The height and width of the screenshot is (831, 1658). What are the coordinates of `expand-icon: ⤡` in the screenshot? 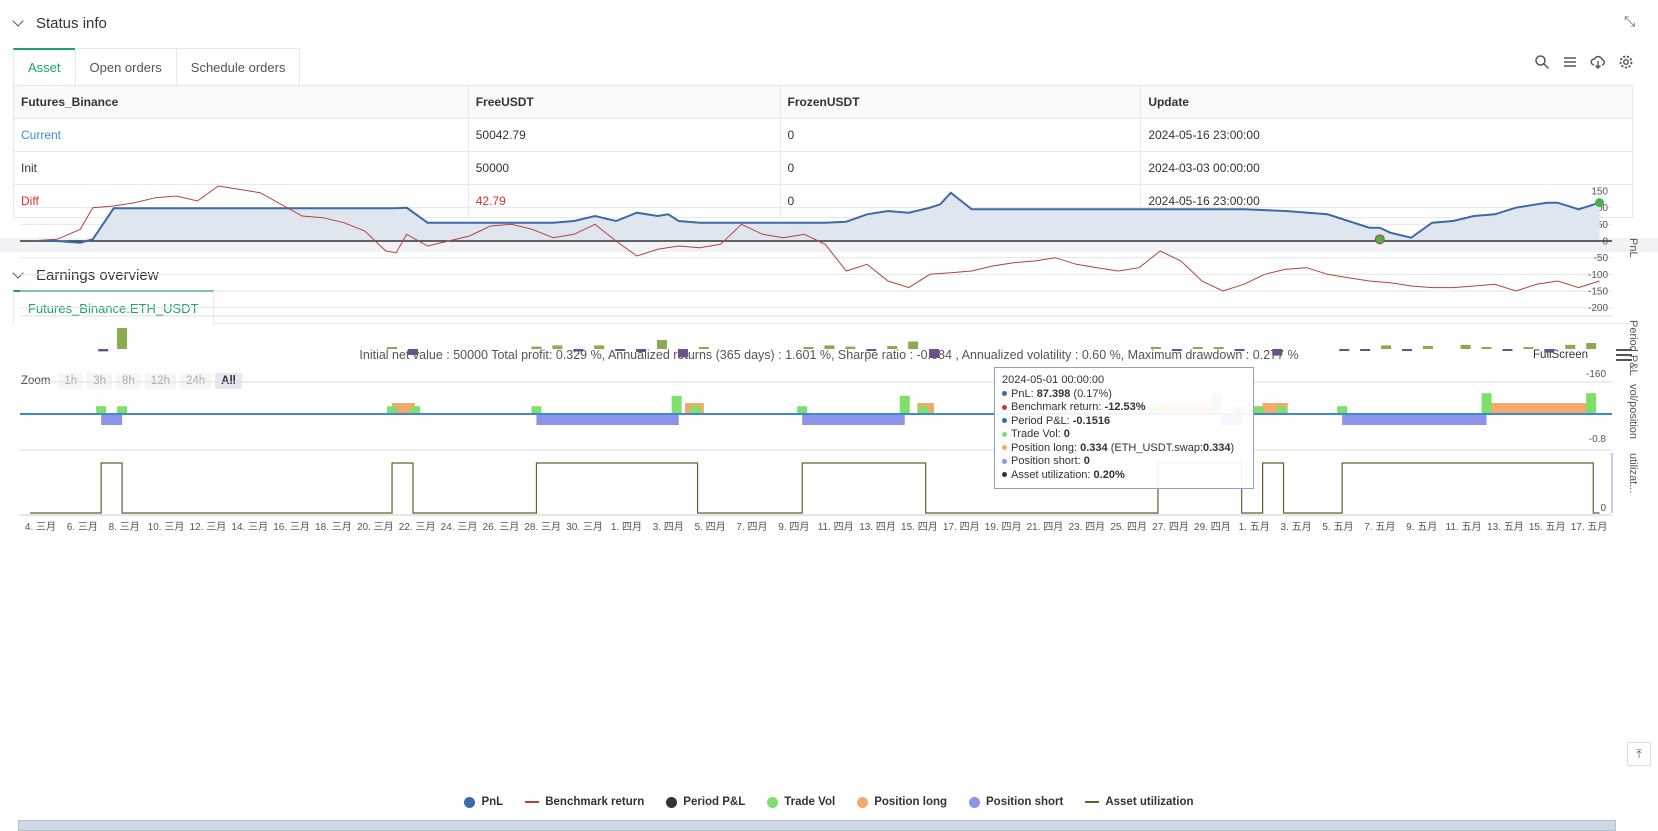 It's located at (1630, 21).